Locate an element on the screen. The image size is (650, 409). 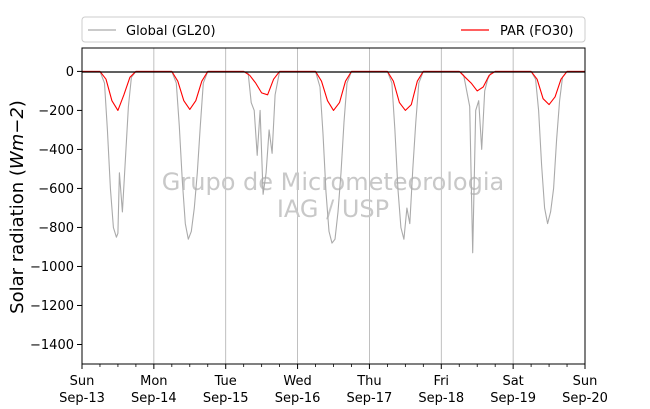
x-tick-label-date: Sep-13 is located at coordinates (82, 398).